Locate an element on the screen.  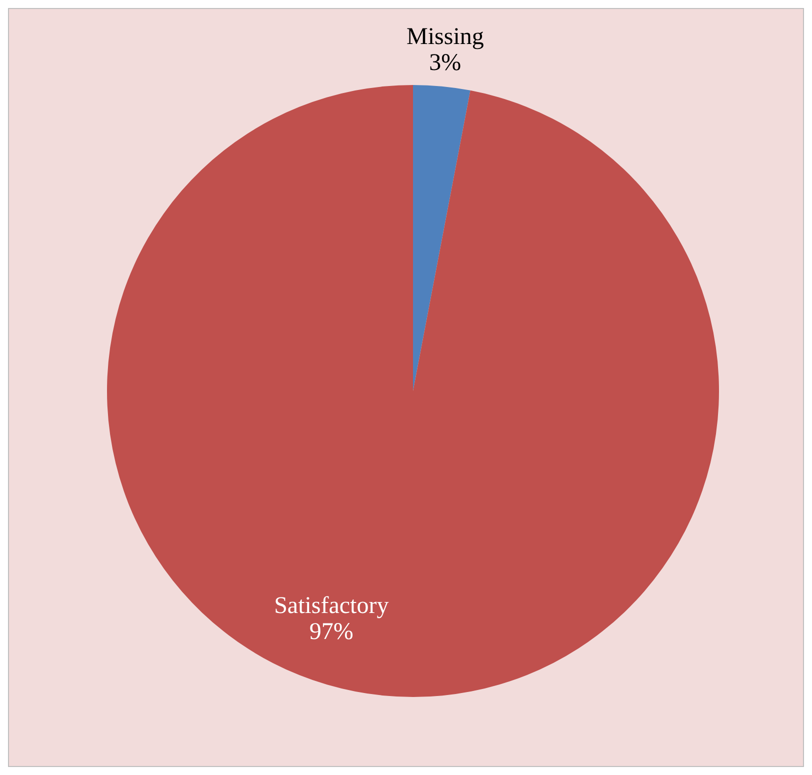
data-label: 97% is located at coordinates (331, 631).